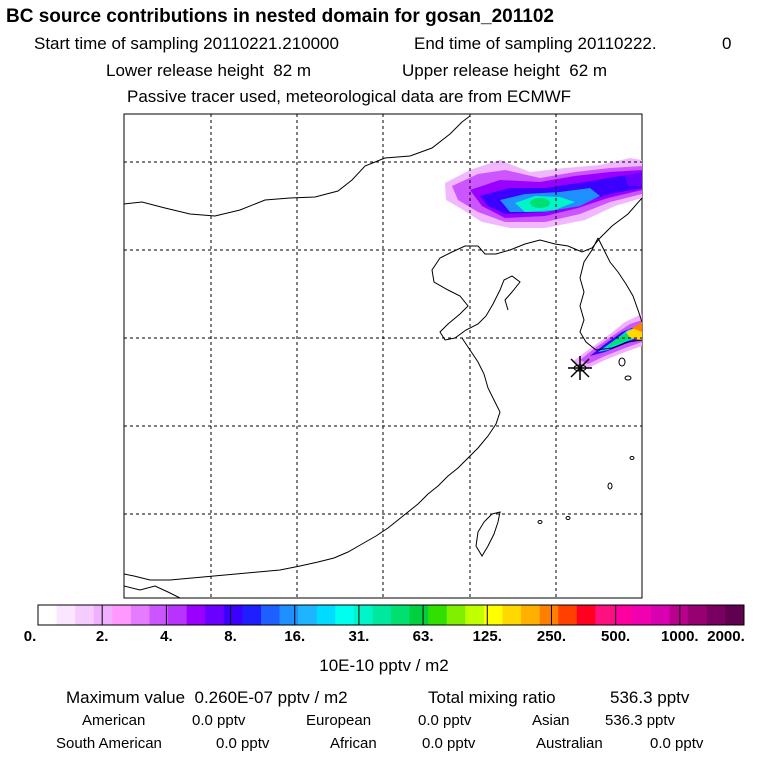 This screenshot has height=768, width=768. What do you see at coordinates (166, 636) in the screenshot?
I see `colorbar-tick-label: 4.` at bounding box center [166, 636].